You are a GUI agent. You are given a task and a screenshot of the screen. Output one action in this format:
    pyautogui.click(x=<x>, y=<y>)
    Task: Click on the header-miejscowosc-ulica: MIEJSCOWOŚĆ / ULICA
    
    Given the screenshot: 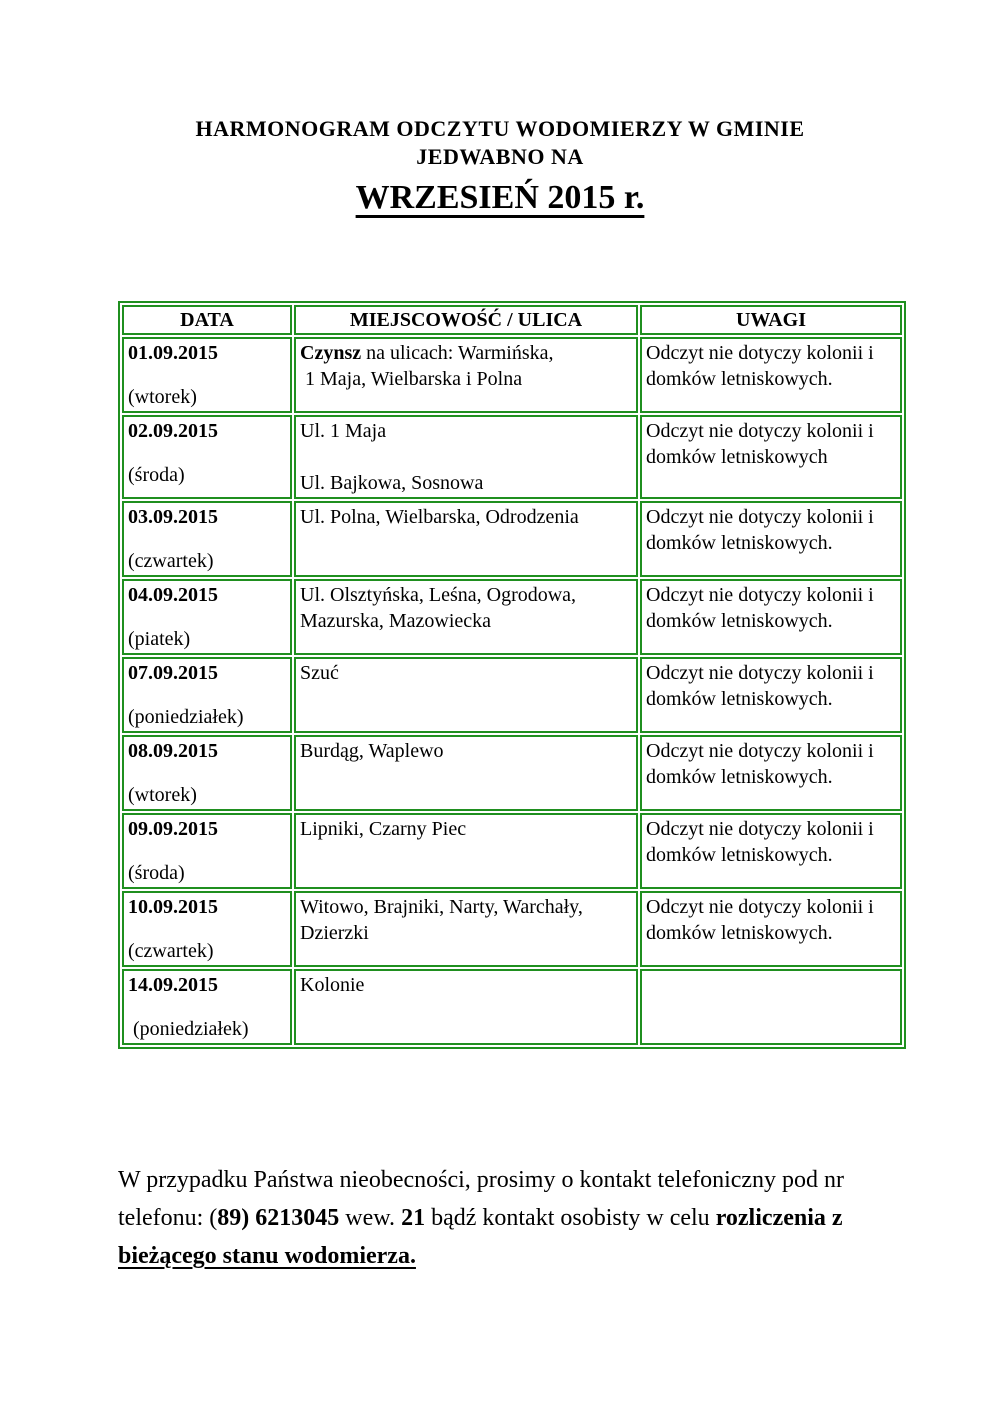 What is the action you would take?
    pyautogui.click(x=466, y=320)
    